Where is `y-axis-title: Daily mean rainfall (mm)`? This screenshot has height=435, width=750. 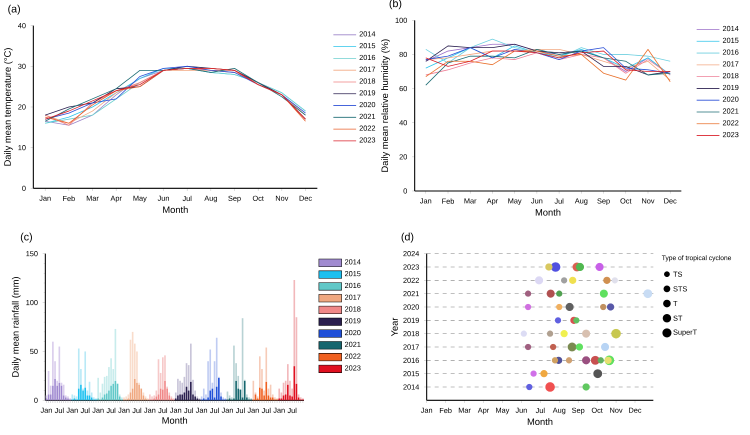
y-axis-title: Daily mean rainfall (mm) is located at coordinates (16, 327).